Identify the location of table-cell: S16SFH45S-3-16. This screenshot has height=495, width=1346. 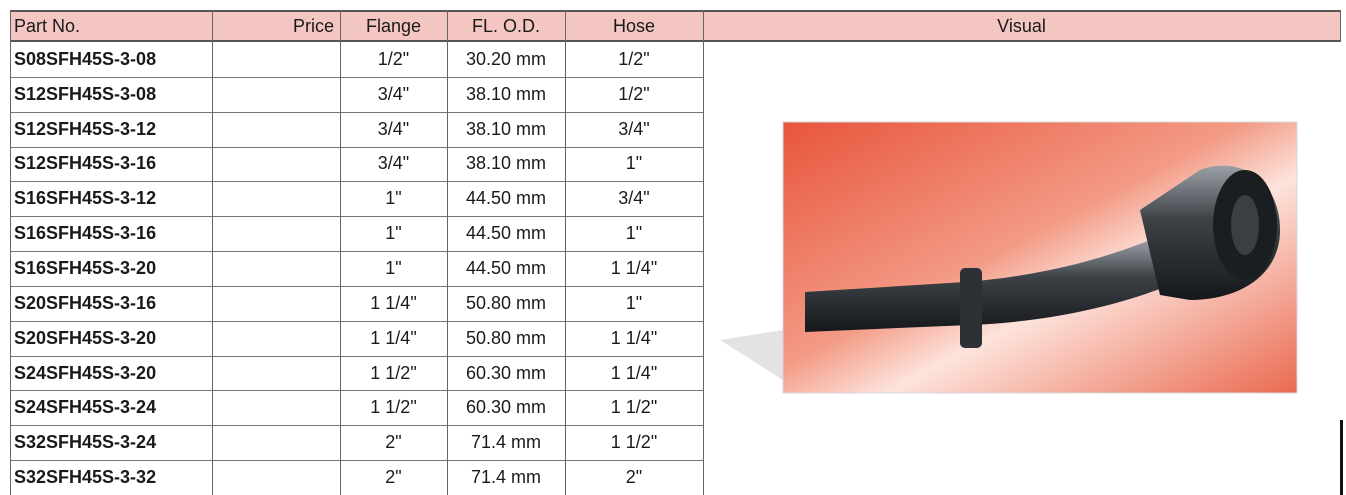
(85, 233).